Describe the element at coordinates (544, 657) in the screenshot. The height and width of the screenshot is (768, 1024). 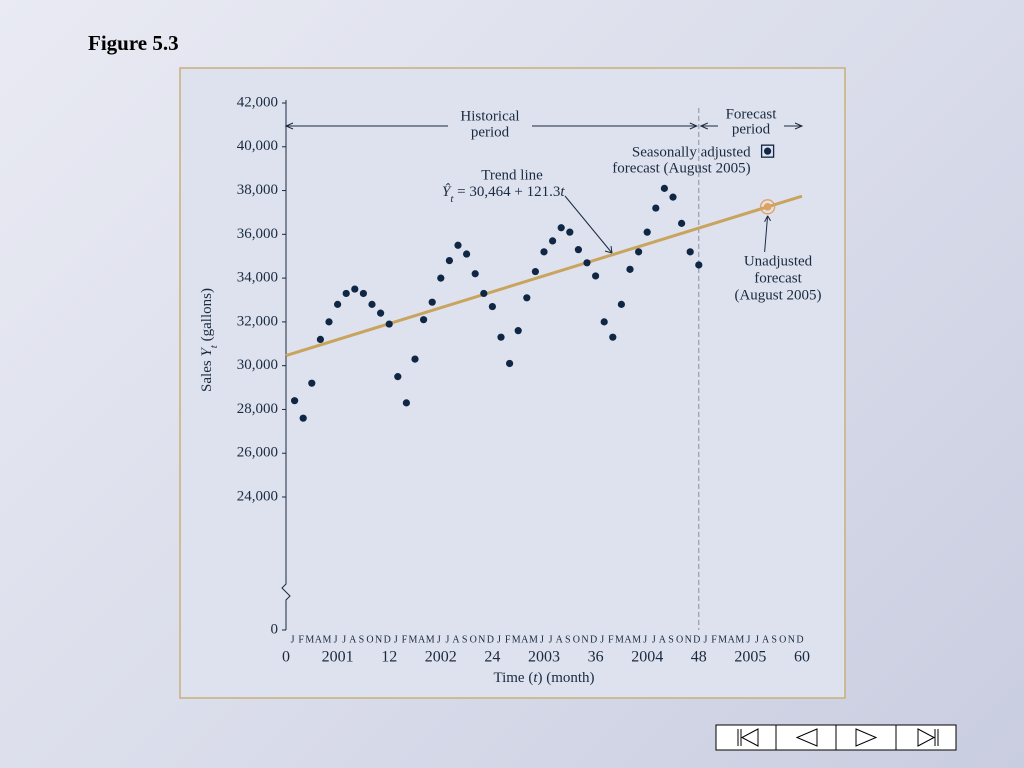
I see `year-label: 2003` at that location.